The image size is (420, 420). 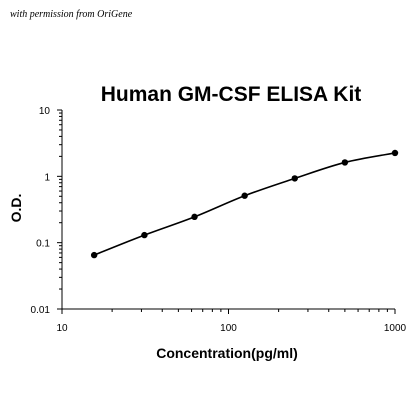 I want to click on y-axis-label: O.D., so click(x=16, y=208).